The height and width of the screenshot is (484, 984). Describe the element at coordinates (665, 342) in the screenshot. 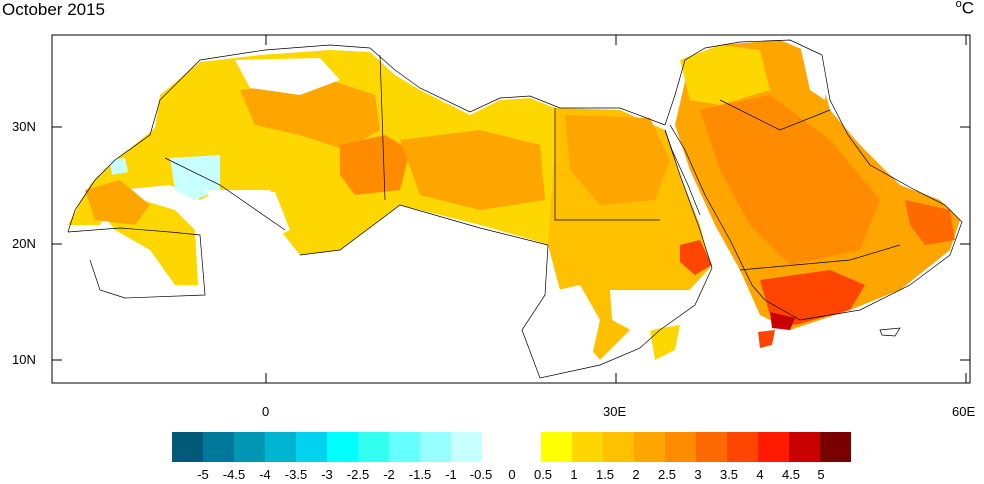

I see `horn-field` at that location.